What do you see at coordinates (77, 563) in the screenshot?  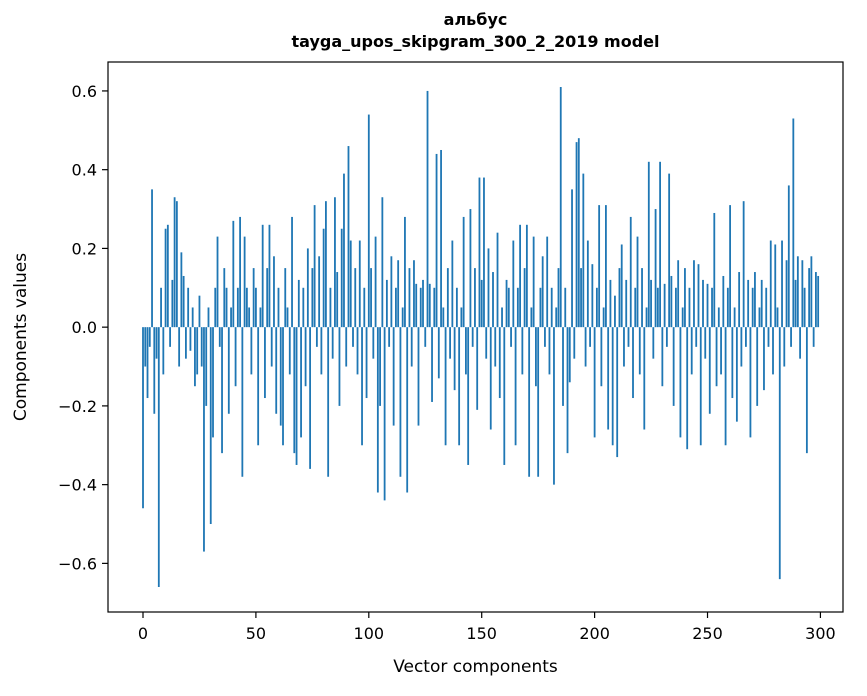 I see `y-tick-label: −0.6` at bounding box center [77, 563].